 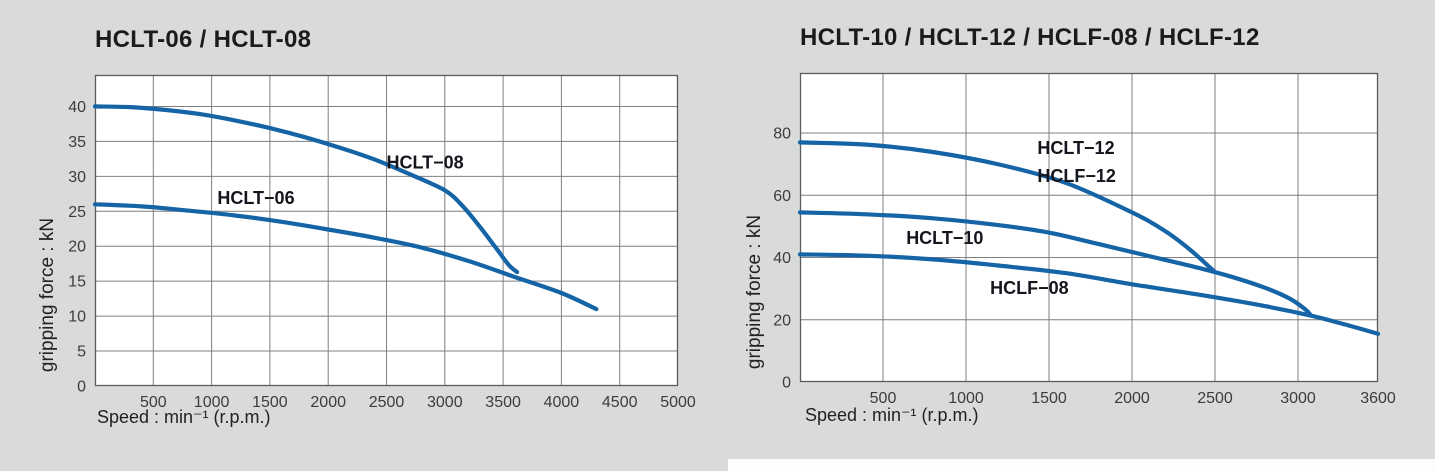 What do you see at coordinates (77, 317) in the screenshot?
I see `y-tick-label: 10` at bounding box center [77, 317].